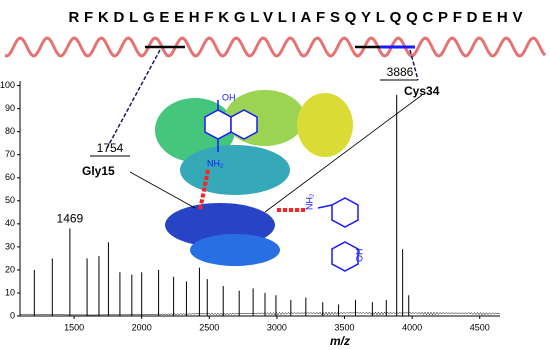  I want to click on x-tick-label: 4000, so click(412, 327).